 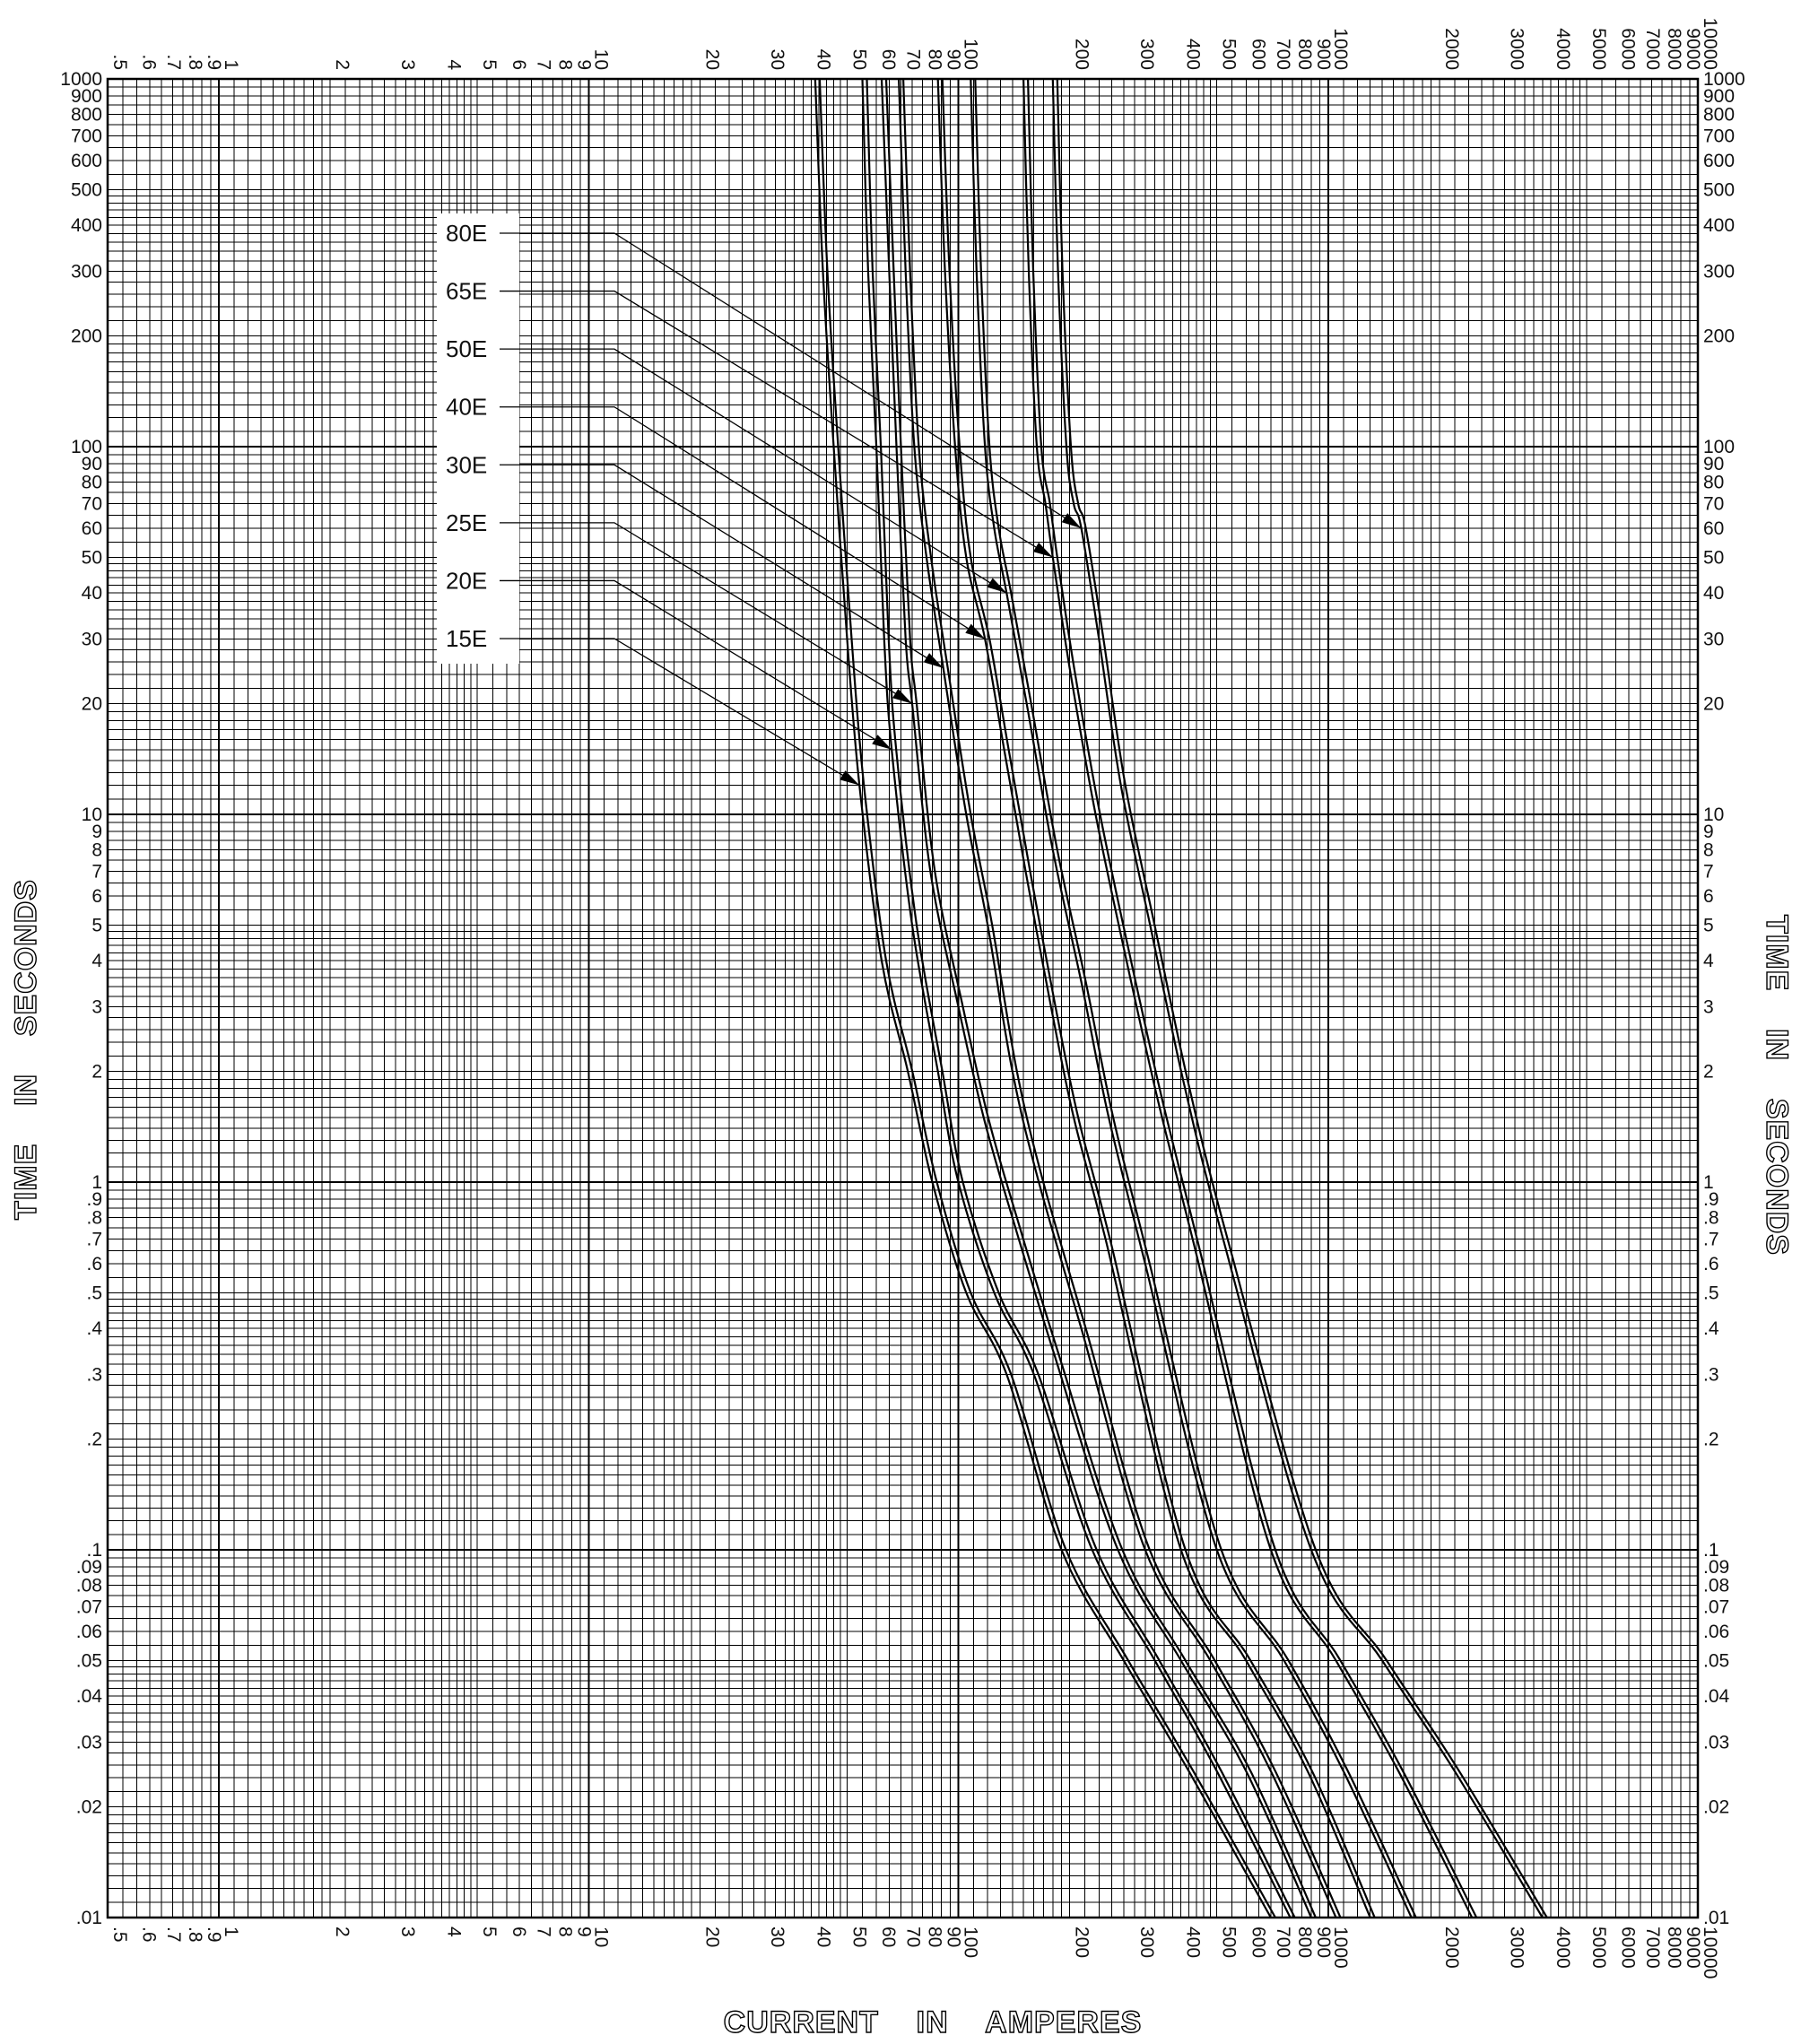 I want to click on y-tick-label-right: 60, so click(x=1713, y=529).